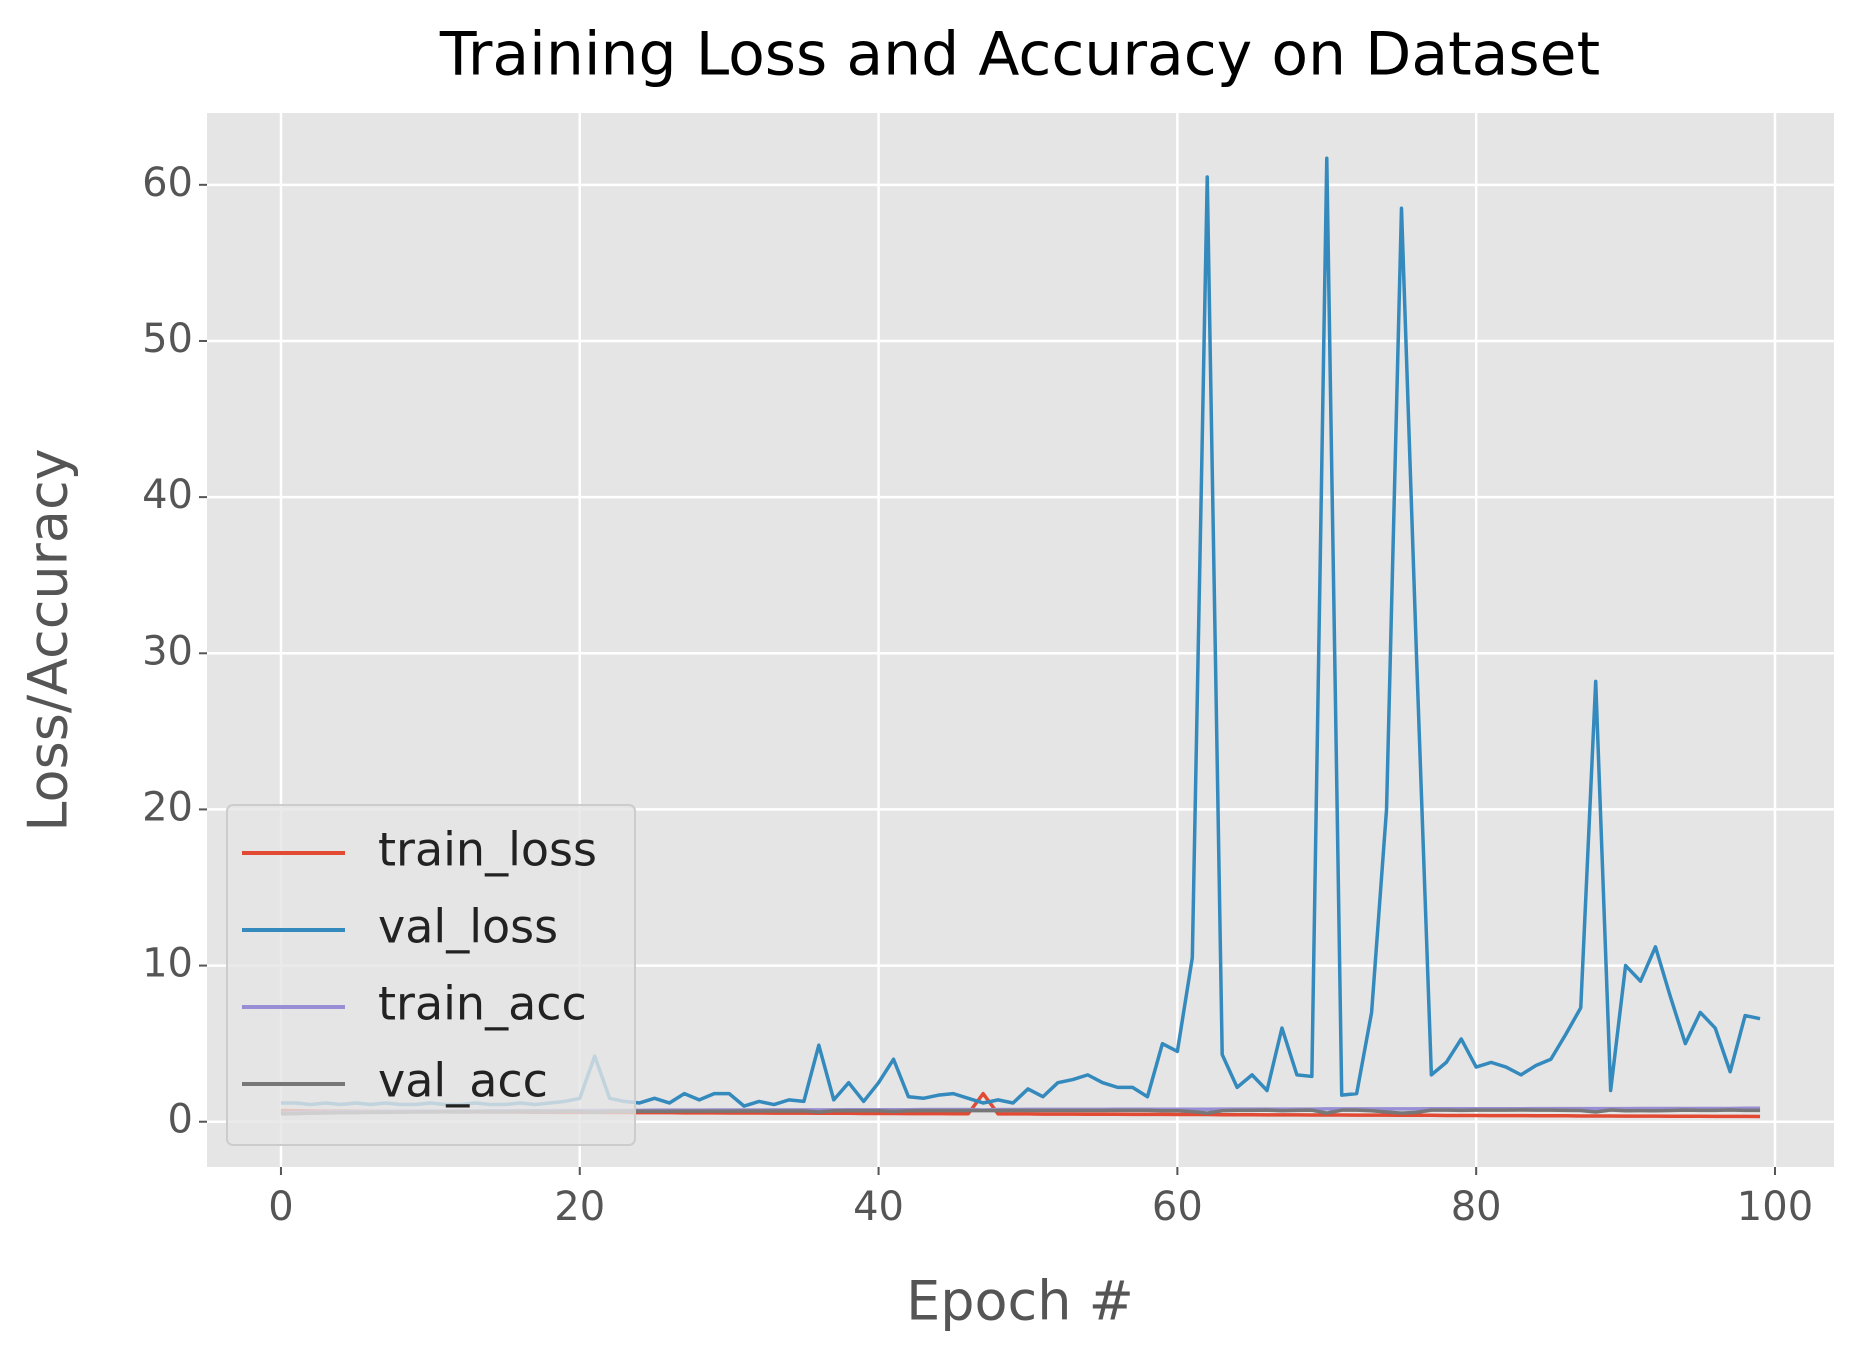 The height and width of the screenshot is (1351, 1849). Describe the element at coordinates (167, 183) in the screenshot. I see `y-tick-label: 60` at that location.